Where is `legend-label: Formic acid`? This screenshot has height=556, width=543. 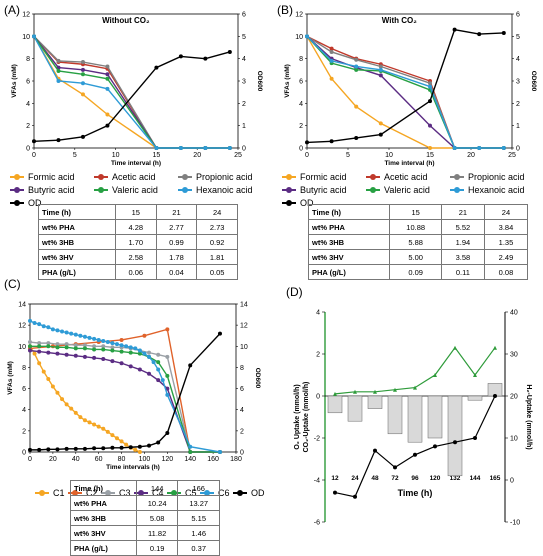 legend-label: Formic acid is located at coordinates (51, 177).